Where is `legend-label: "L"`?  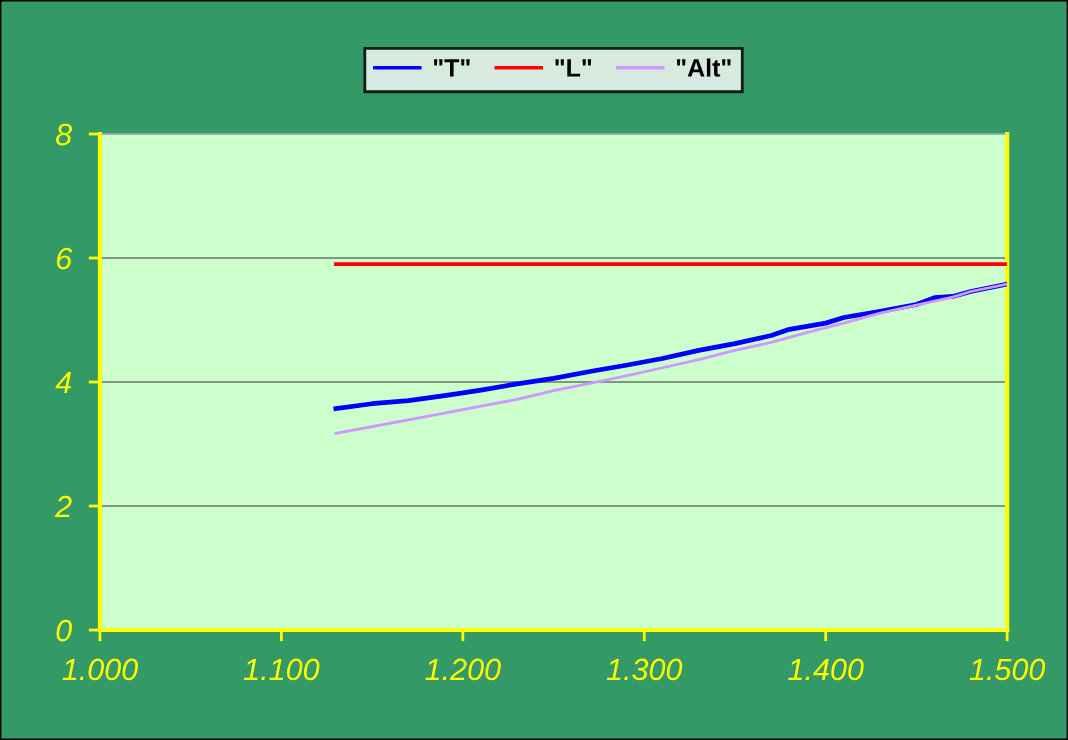 legend-label: "L" is located at coordinates (573, 68).